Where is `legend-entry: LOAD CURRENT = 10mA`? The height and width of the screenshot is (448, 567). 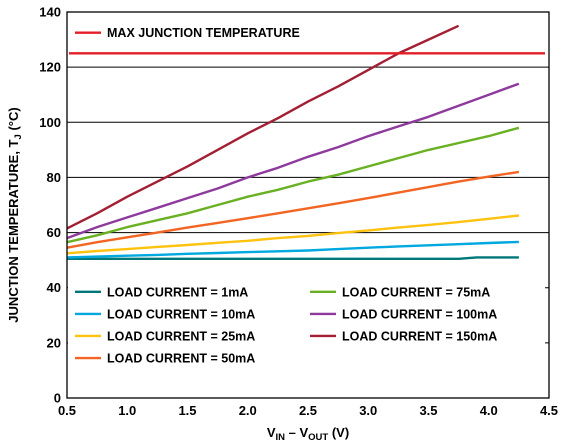 legend-entry: LOAD CURRENT = 10mA is located at coordinates (181, 314).